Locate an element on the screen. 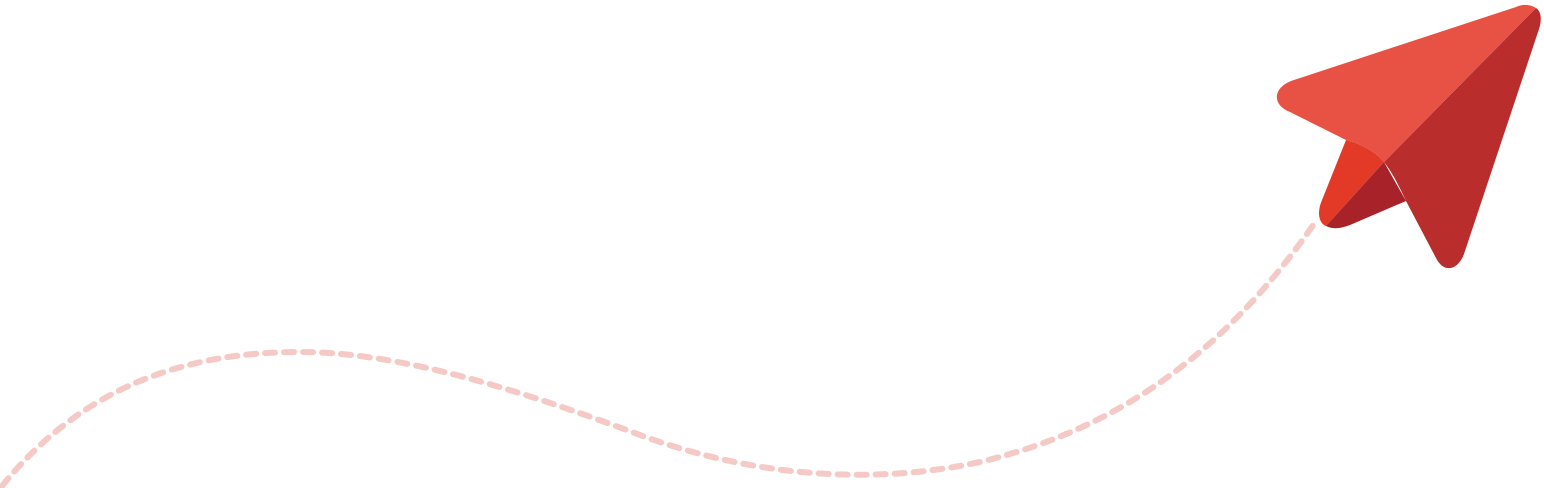  paper-plane-icon is located at coordinates (1408, 136).